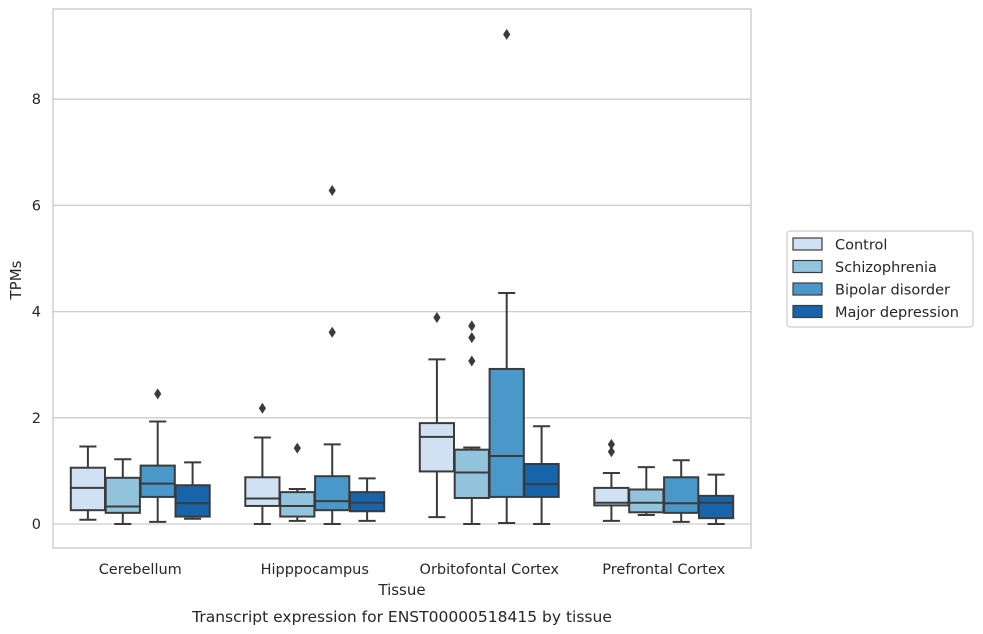  What do you see at coordinates (861, 246) in the screenshot?
I see `legend-label: Control` at bounding box center [861, 246].